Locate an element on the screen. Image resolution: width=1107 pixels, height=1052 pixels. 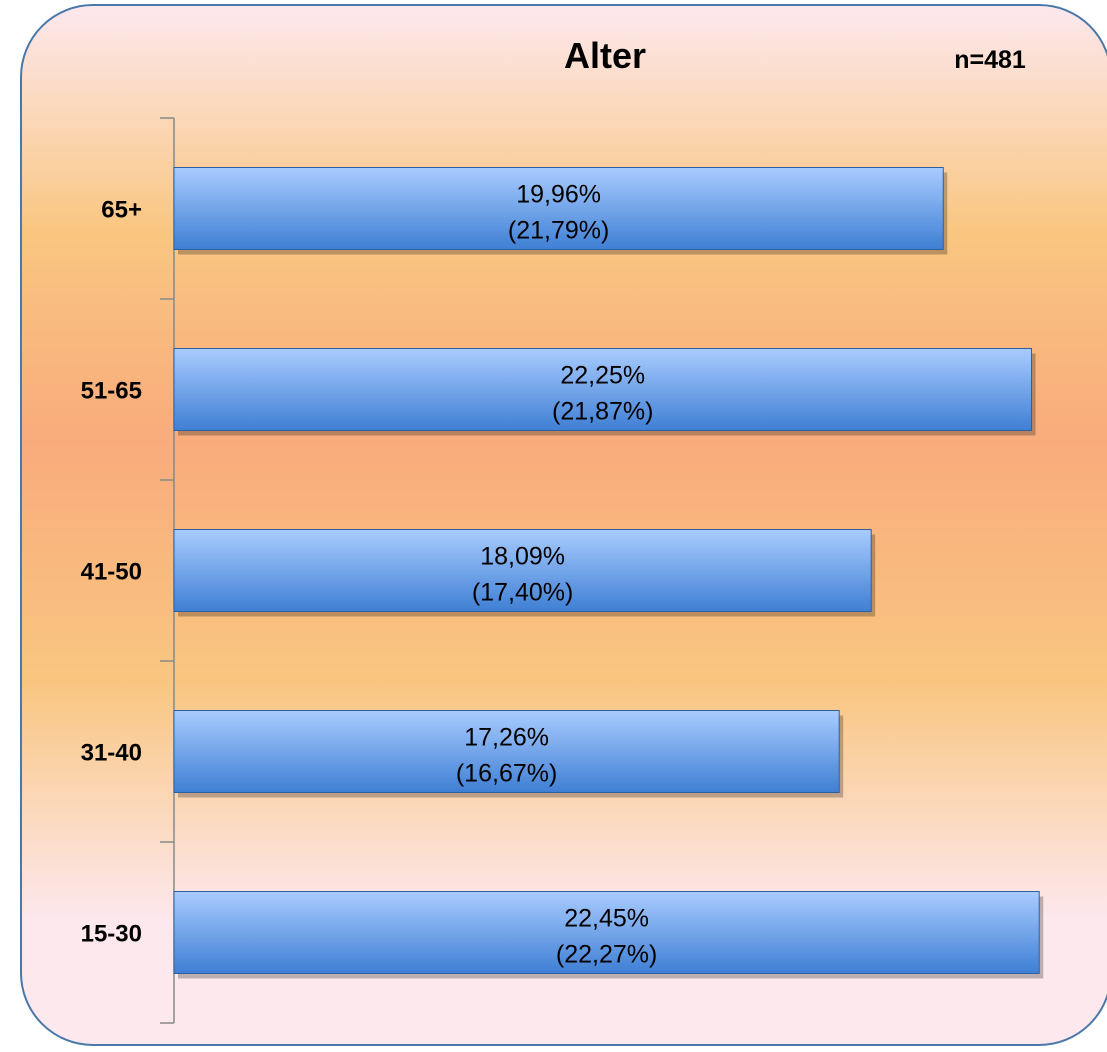
value-label: 22,25% is located at coordinates (602, 376).